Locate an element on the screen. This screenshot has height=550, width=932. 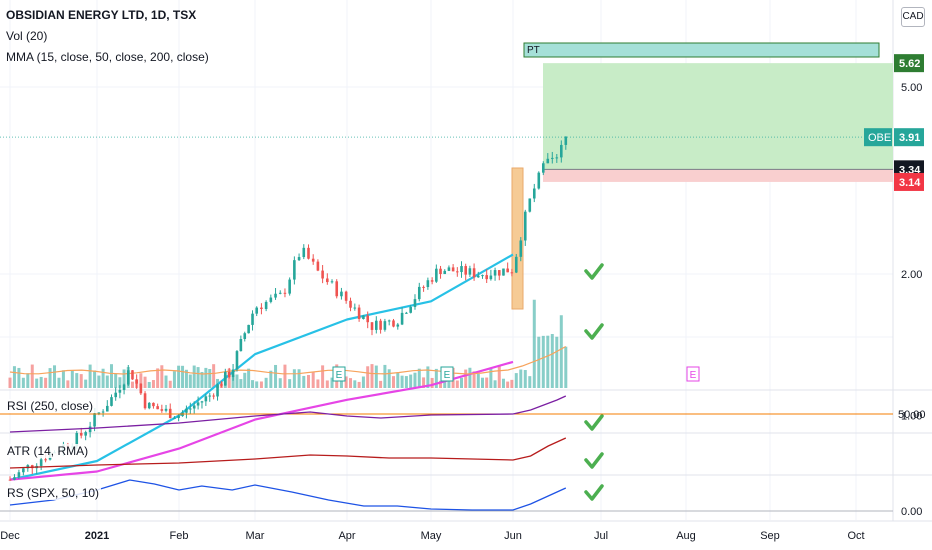
time-tick-label: Jun is located at coordinates (513, 536).